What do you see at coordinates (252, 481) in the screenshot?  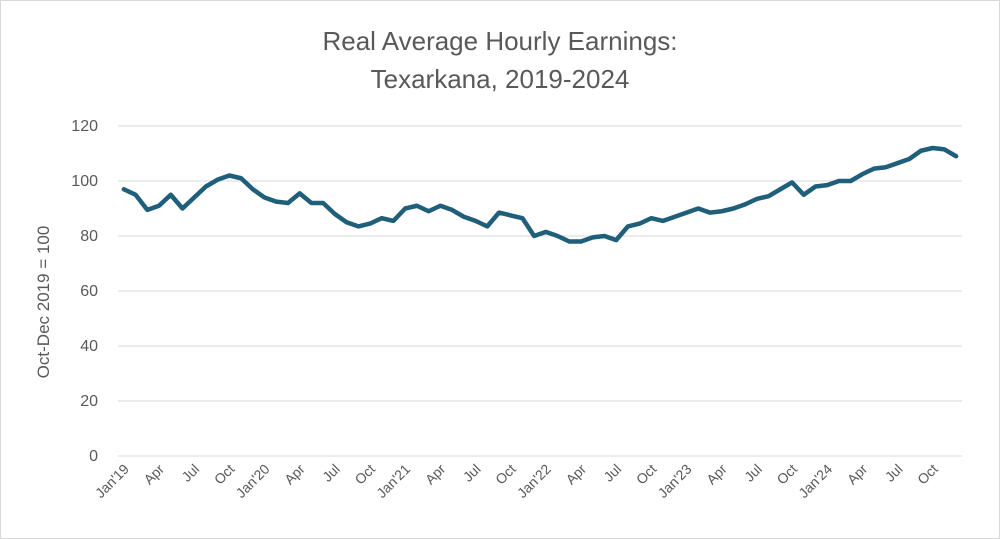 I see `x-tick-label: Jan'20` at bounding box center [252, 481].